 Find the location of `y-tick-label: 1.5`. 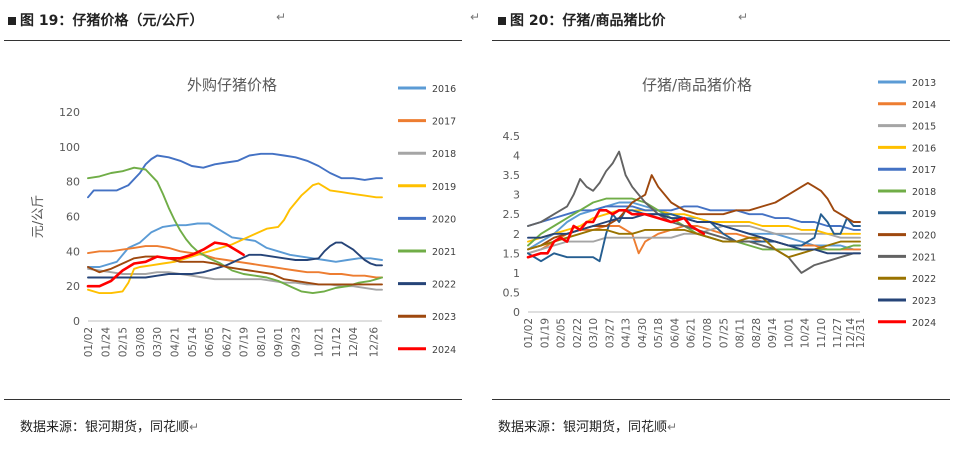

y-tick-label: 1.5 is located at coordinates (512, 253).